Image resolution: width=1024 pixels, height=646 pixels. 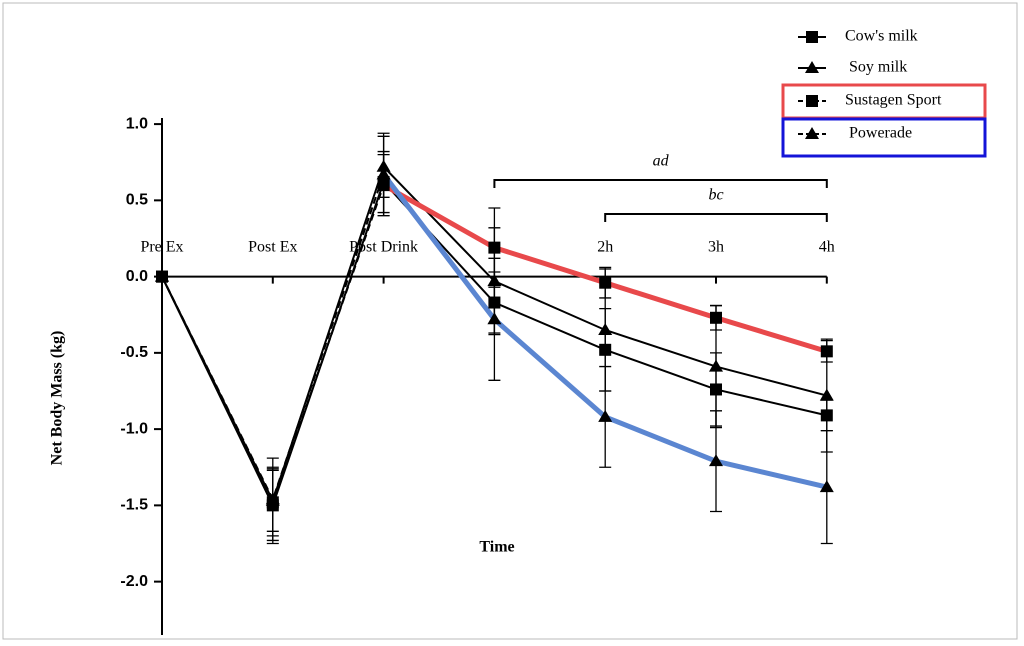 I want to click on y-tick-label: -2.0, so click(x=134, y=581).